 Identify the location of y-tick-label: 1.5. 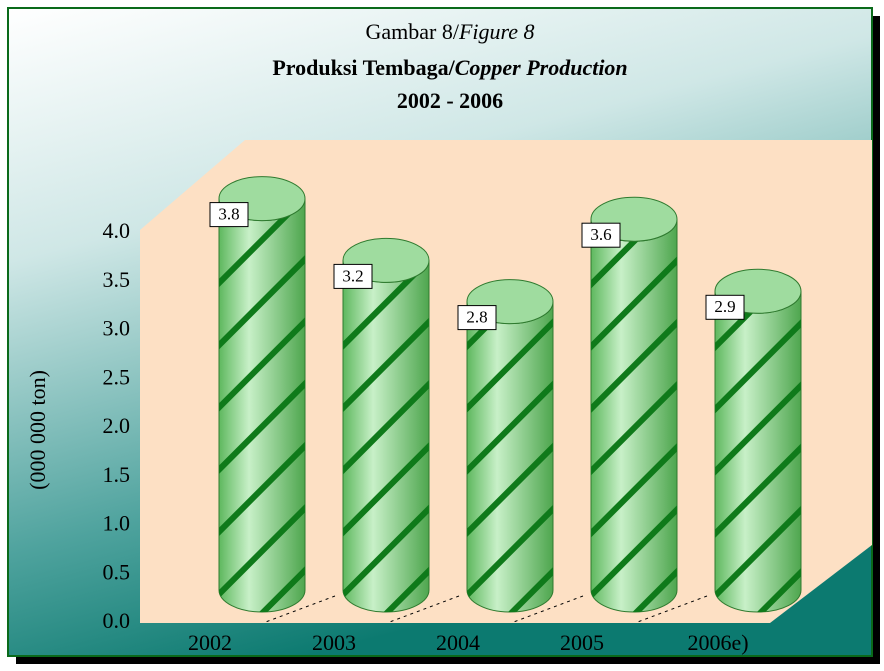
(117, 474).